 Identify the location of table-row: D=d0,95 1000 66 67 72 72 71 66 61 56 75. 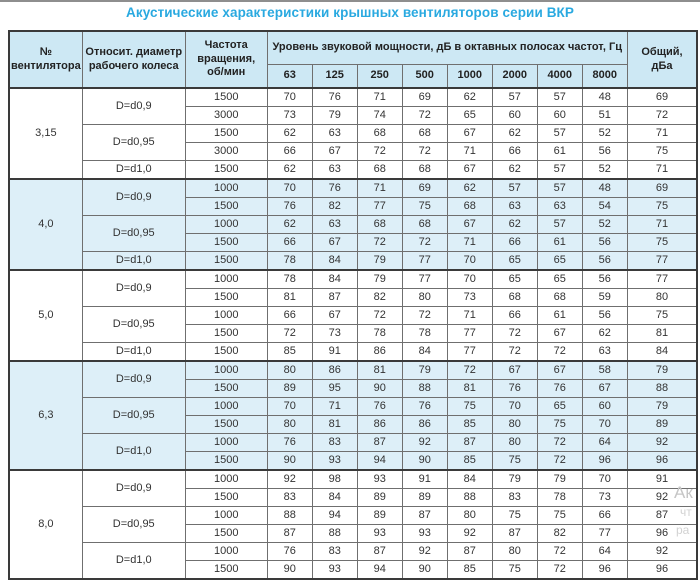
(353, 324).